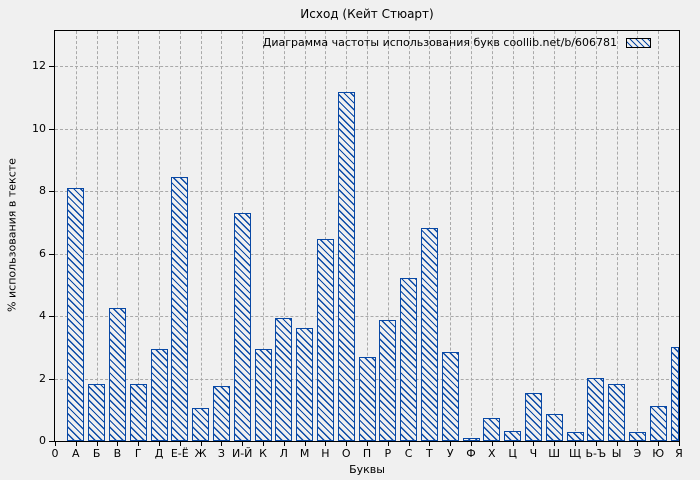  Describe the element at coordinates (679, 453) in the screenshot. I see `x-tick-label: Я` at that location.